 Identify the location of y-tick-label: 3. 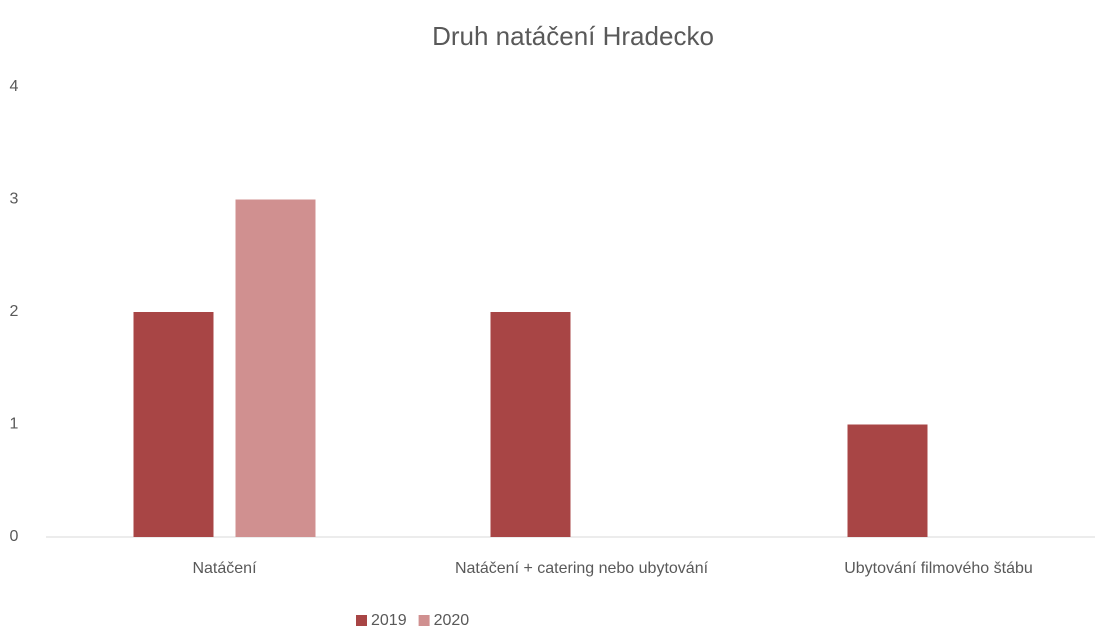
(14, 199).